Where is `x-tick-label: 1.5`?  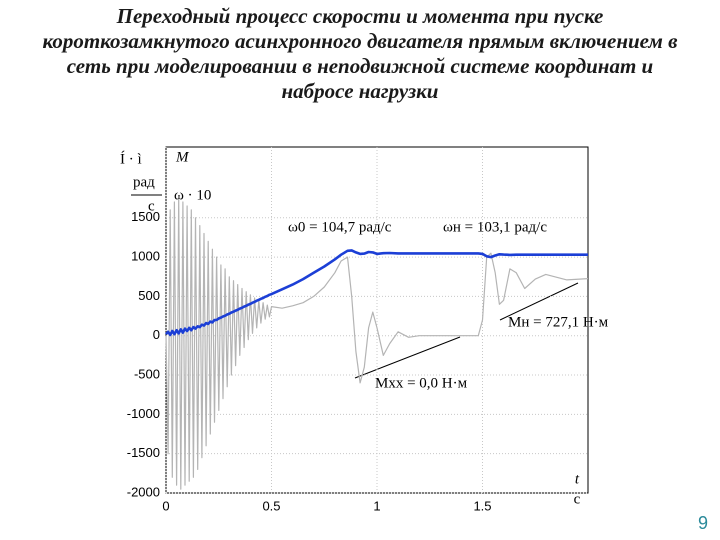 x-tick-label: 1.5 is located at coordinates (482, 505).